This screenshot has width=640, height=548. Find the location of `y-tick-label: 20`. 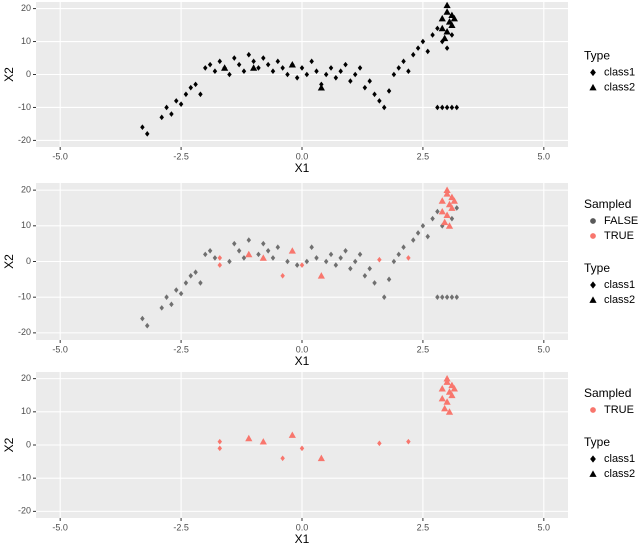

y-tick-label: 20 is located at coordinates (26, 190).